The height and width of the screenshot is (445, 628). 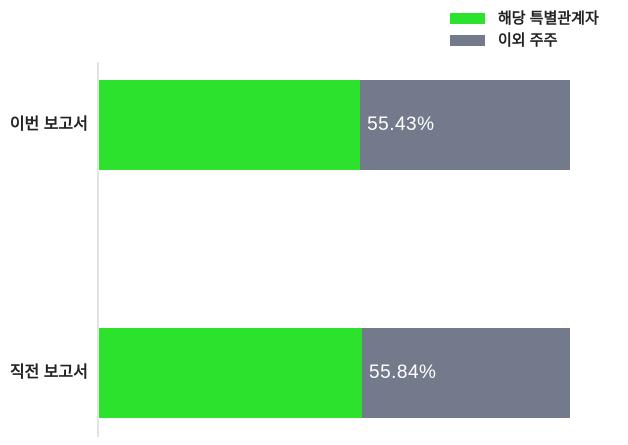 I want to click on legend-swatch-green, so click(x=467, y=18).